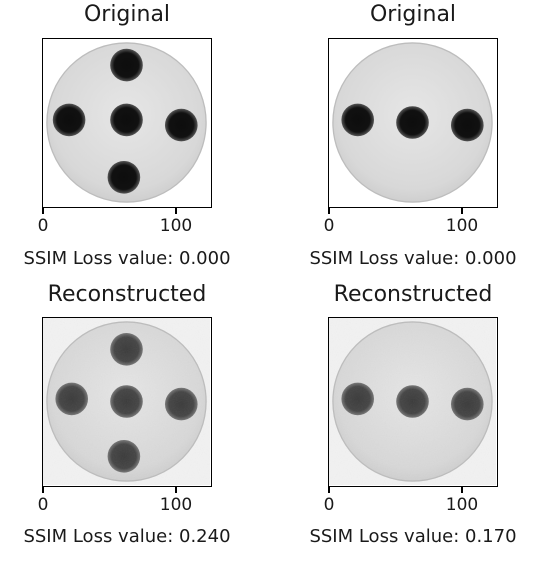 This screenshot has width=548, height=563. Describe the element at coordinates (127, 536) in the screenshot. I see `ssim-loss-label: SSIM Loss value: 0.240` at that location.